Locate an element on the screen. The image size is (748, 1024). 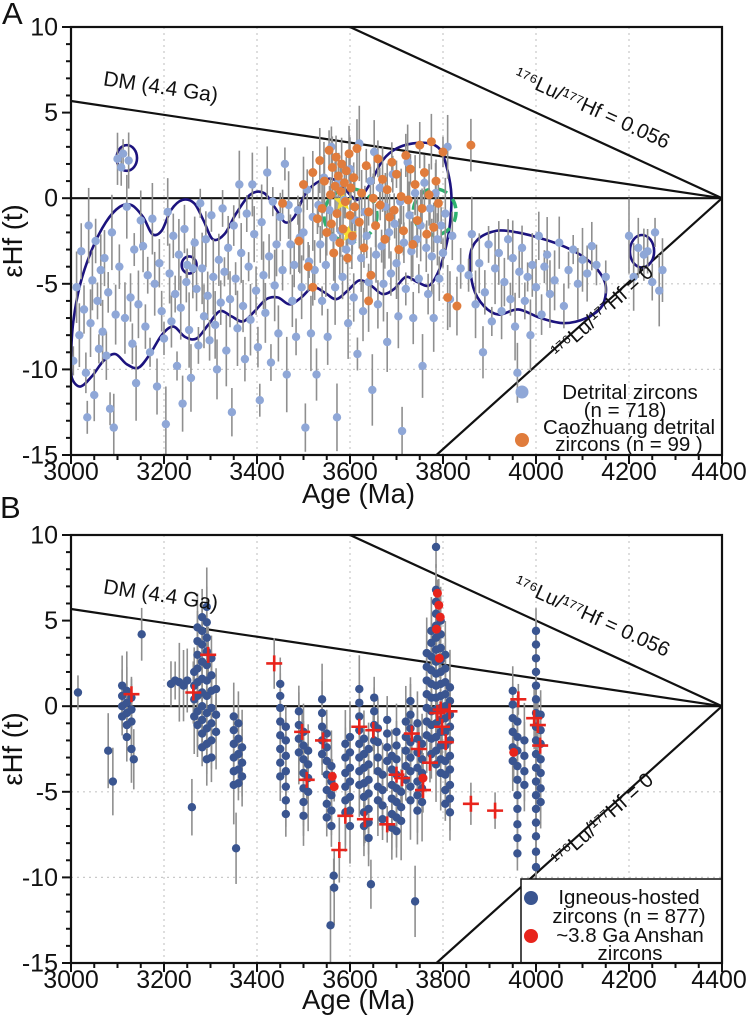
legend-text: zircons is located at coordinates (630, 953).